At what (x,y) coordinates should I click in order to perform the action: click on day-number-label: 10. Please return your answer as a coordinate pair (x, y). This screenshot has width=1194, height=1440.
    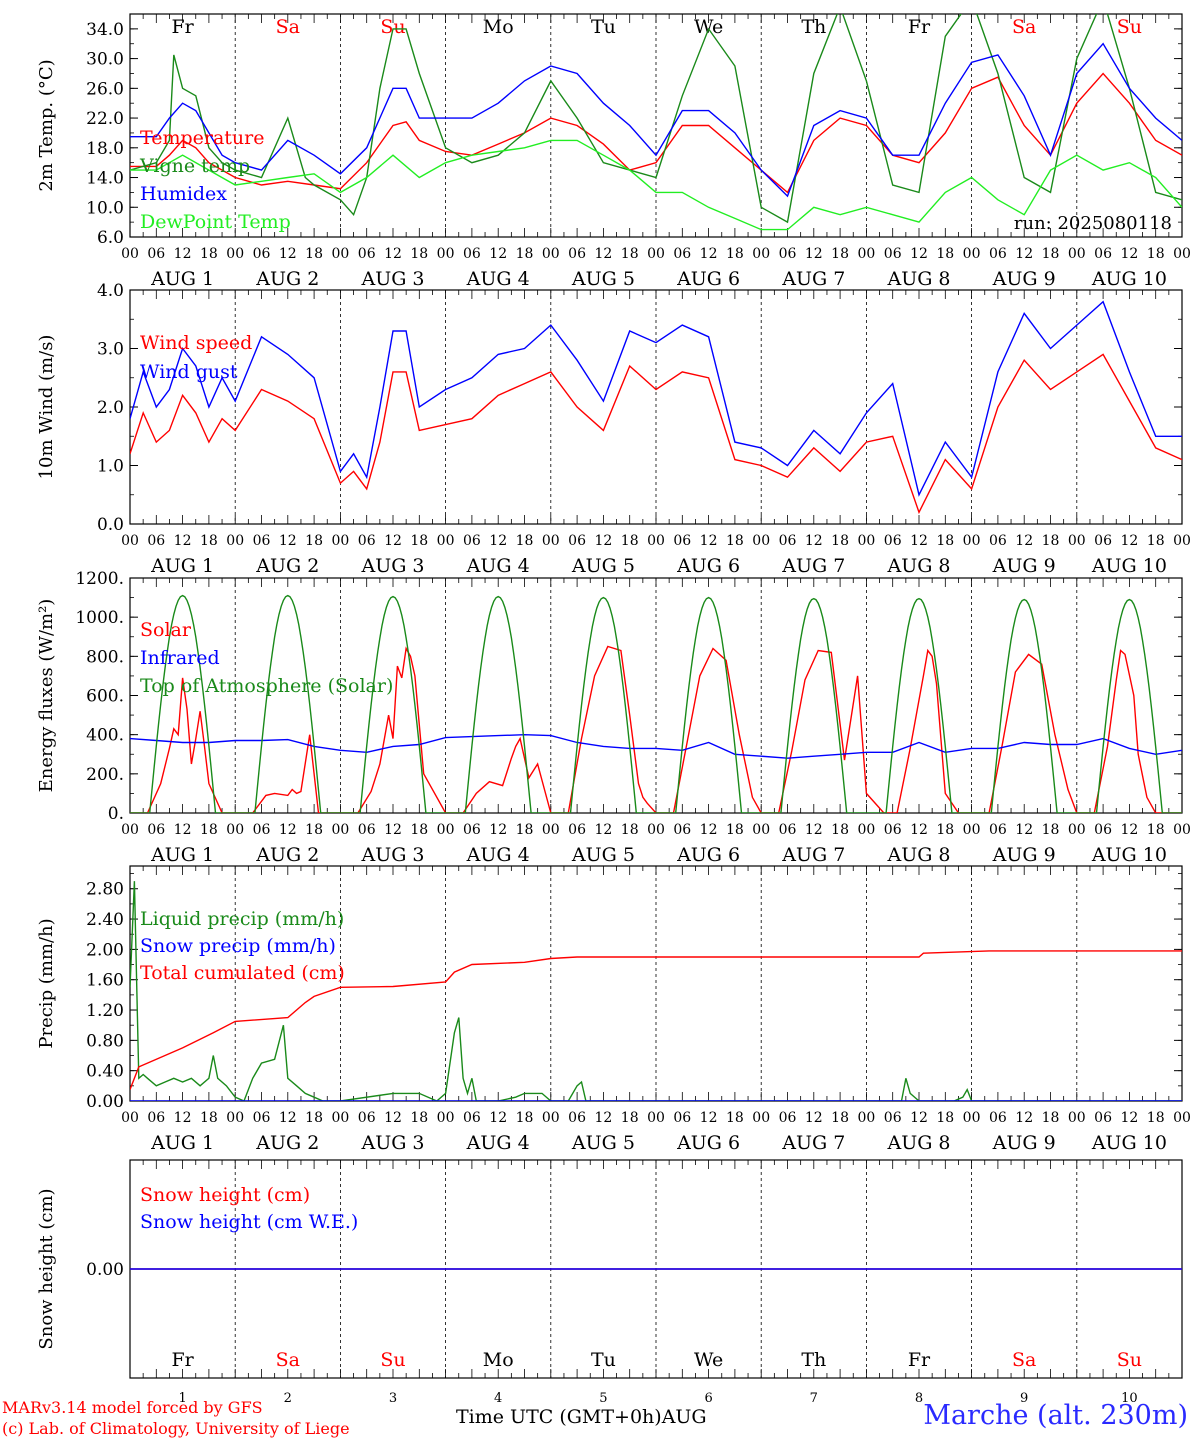
    Looking at the image, I should click on (1129, 1398).